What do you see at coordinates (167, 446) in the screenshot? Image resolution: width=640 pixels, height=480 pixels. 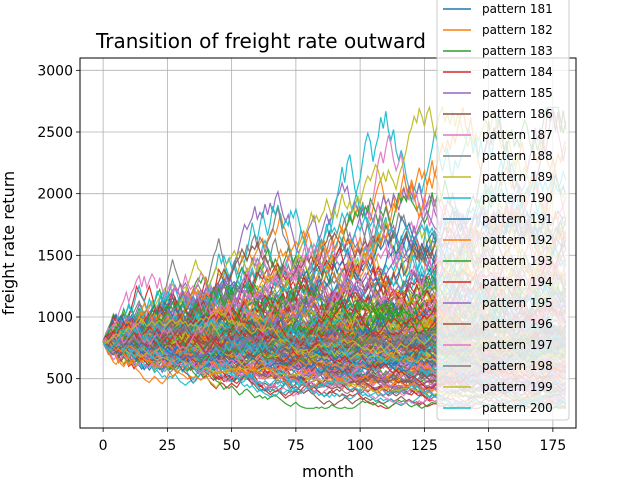 I see `x-tick-label: 25` at bounding box center [167, 446].